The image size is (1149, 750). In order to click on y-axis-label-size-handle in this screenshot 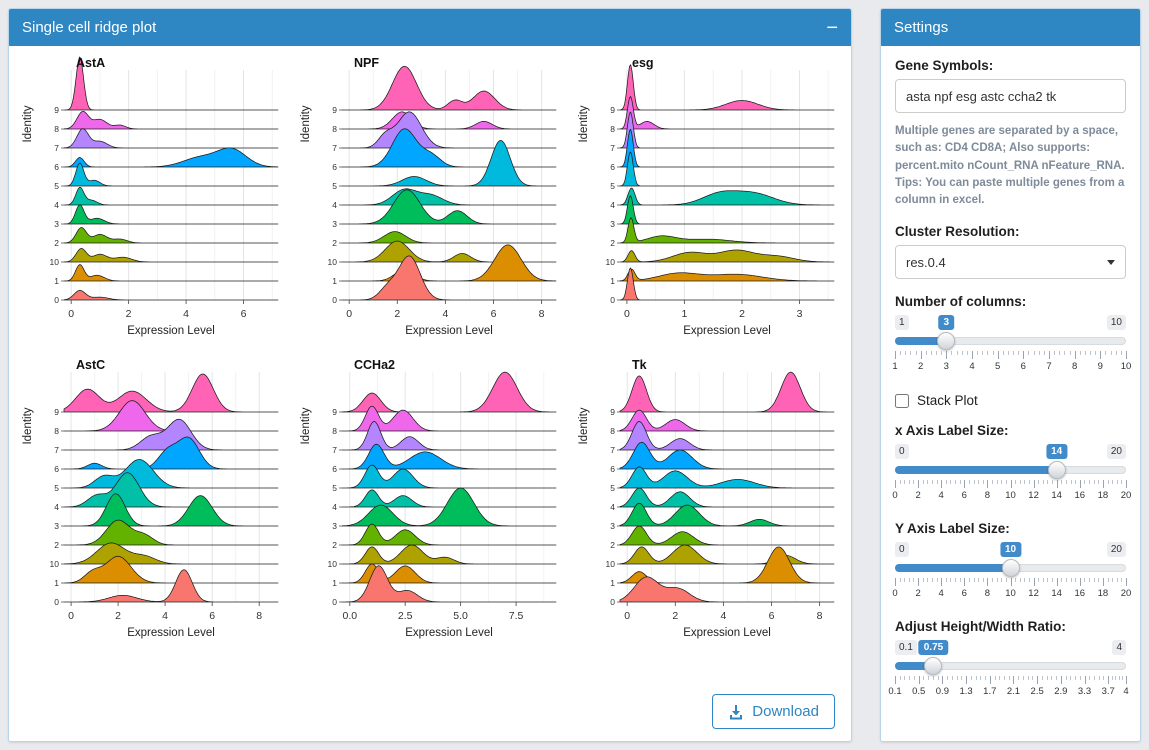, I will do `click(1010, 568)`.